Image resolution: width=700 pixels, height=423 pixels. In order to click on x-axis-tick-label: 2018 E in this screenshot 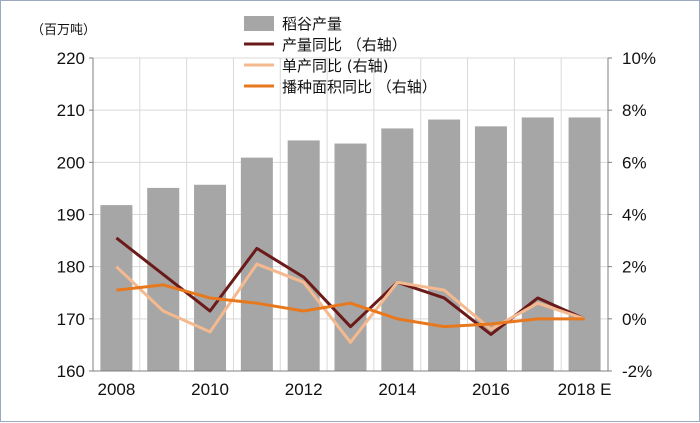, I will do `click(585, 389)`.